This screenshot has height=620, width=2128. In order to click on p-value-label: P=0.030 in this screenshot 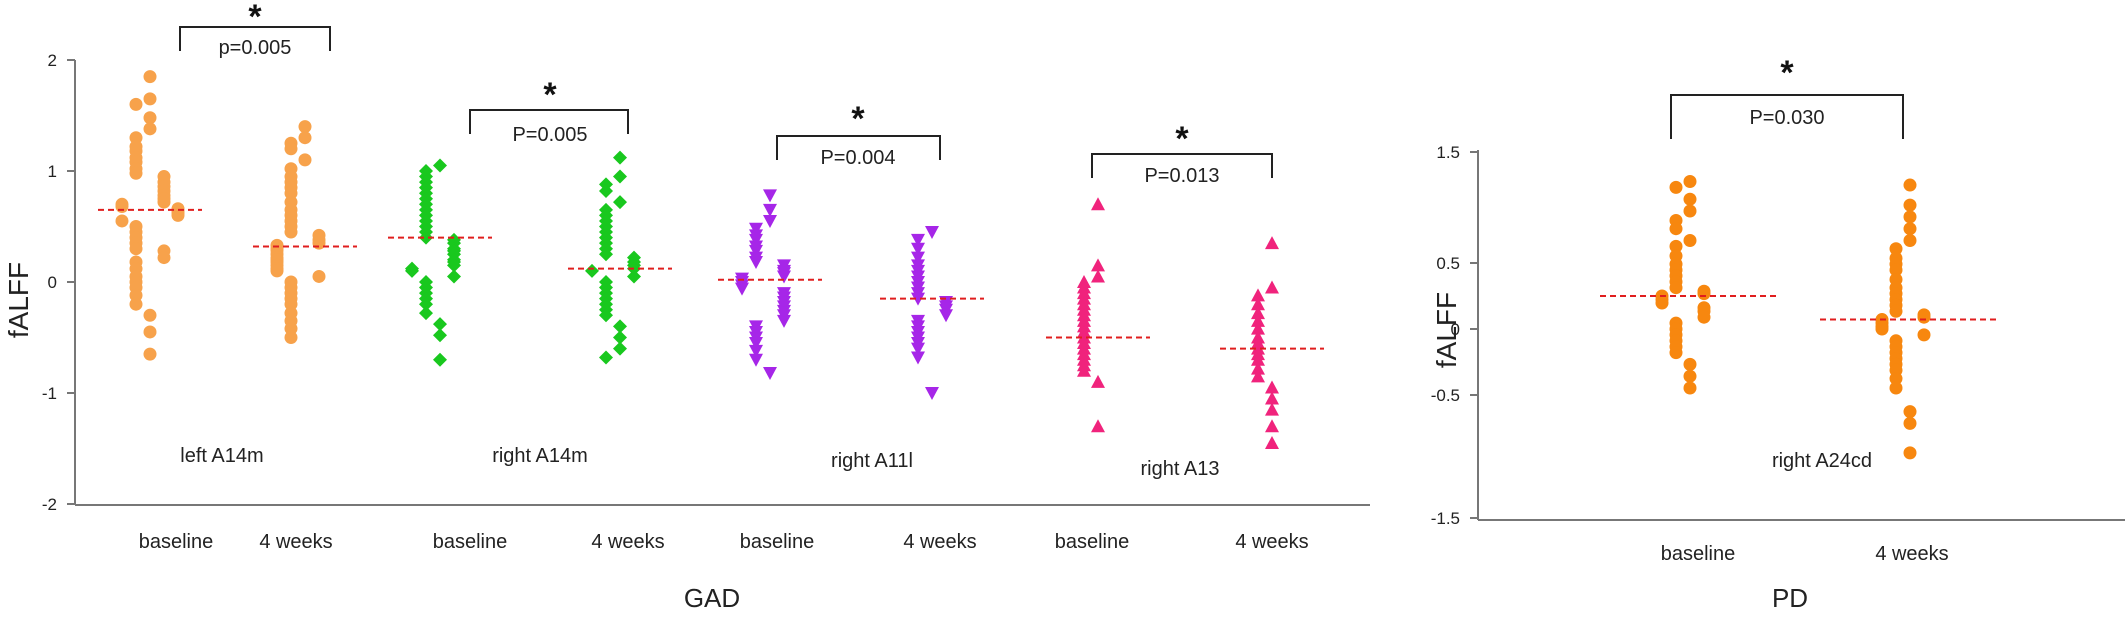, I will do `click(1786, 118)`.